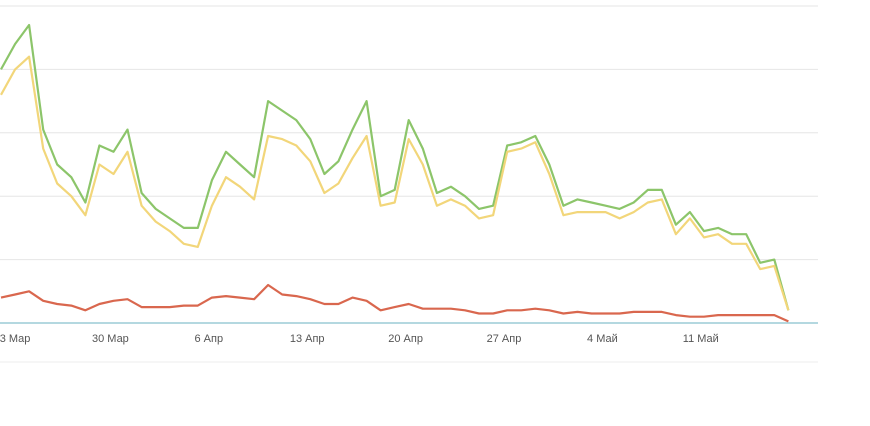 The height and width of the screenshot is (426, 870). I want to click on x-tick-label: 27 Апр, so click(504, 339).